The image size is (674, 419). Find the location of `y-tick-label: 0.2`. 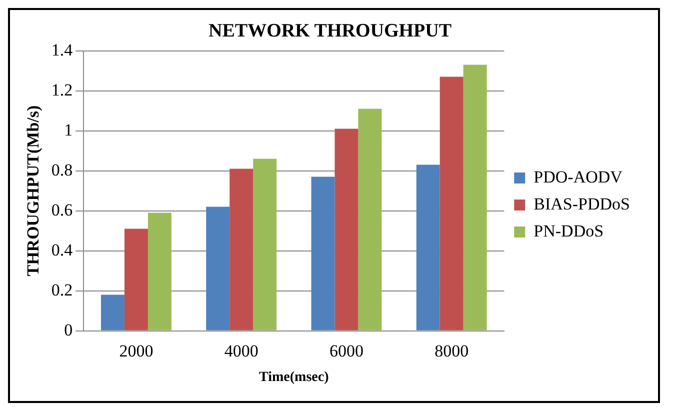

y-tick-label: 0.2 is located at coordinates (62, 290).